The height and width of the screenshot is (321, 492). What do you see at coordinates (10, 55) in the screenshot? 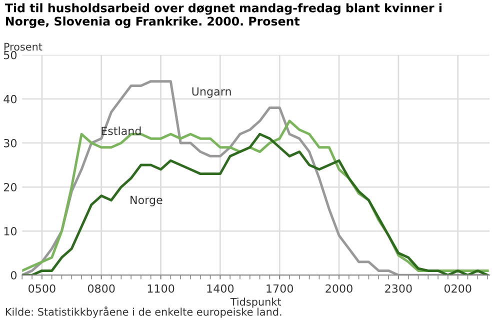
I see `y-tick-label: 50` at bounding box center [10, 55].